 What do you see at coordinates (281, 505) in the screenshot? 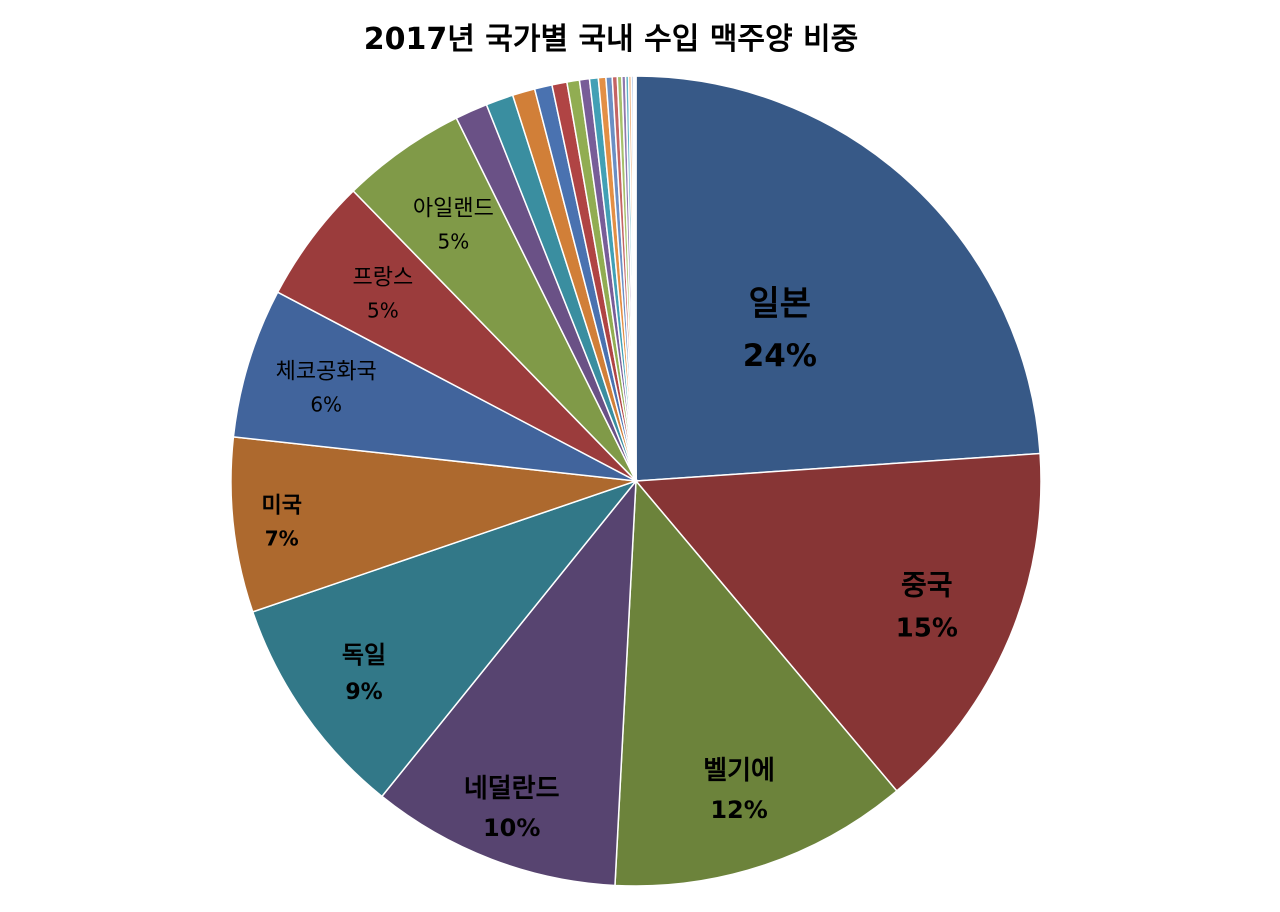
I see `slice-label: 미국` at bounding box center [281, 505].